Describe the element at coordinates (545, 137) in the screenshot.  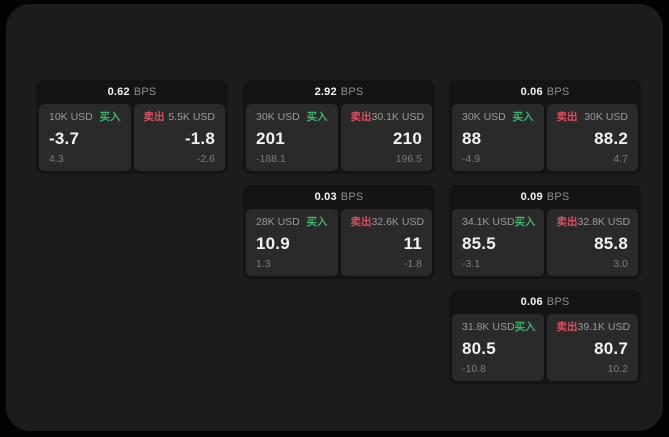
I see `quote-panels: 30K USD 买入 88 -4.9 卖出 30K USD 88.2 4.7` at that location.